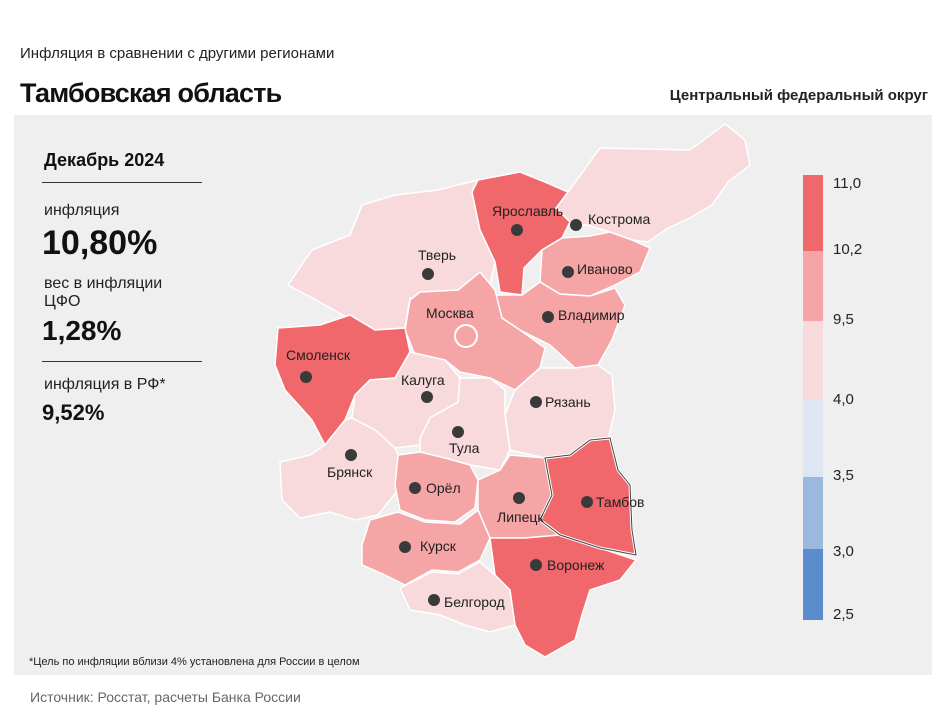 This screenshot has height=713, width=950. Describe the element at coordinates (527, 211) in the screenshot. I see `city-label-yaroslavl: Ярославль` at that location.